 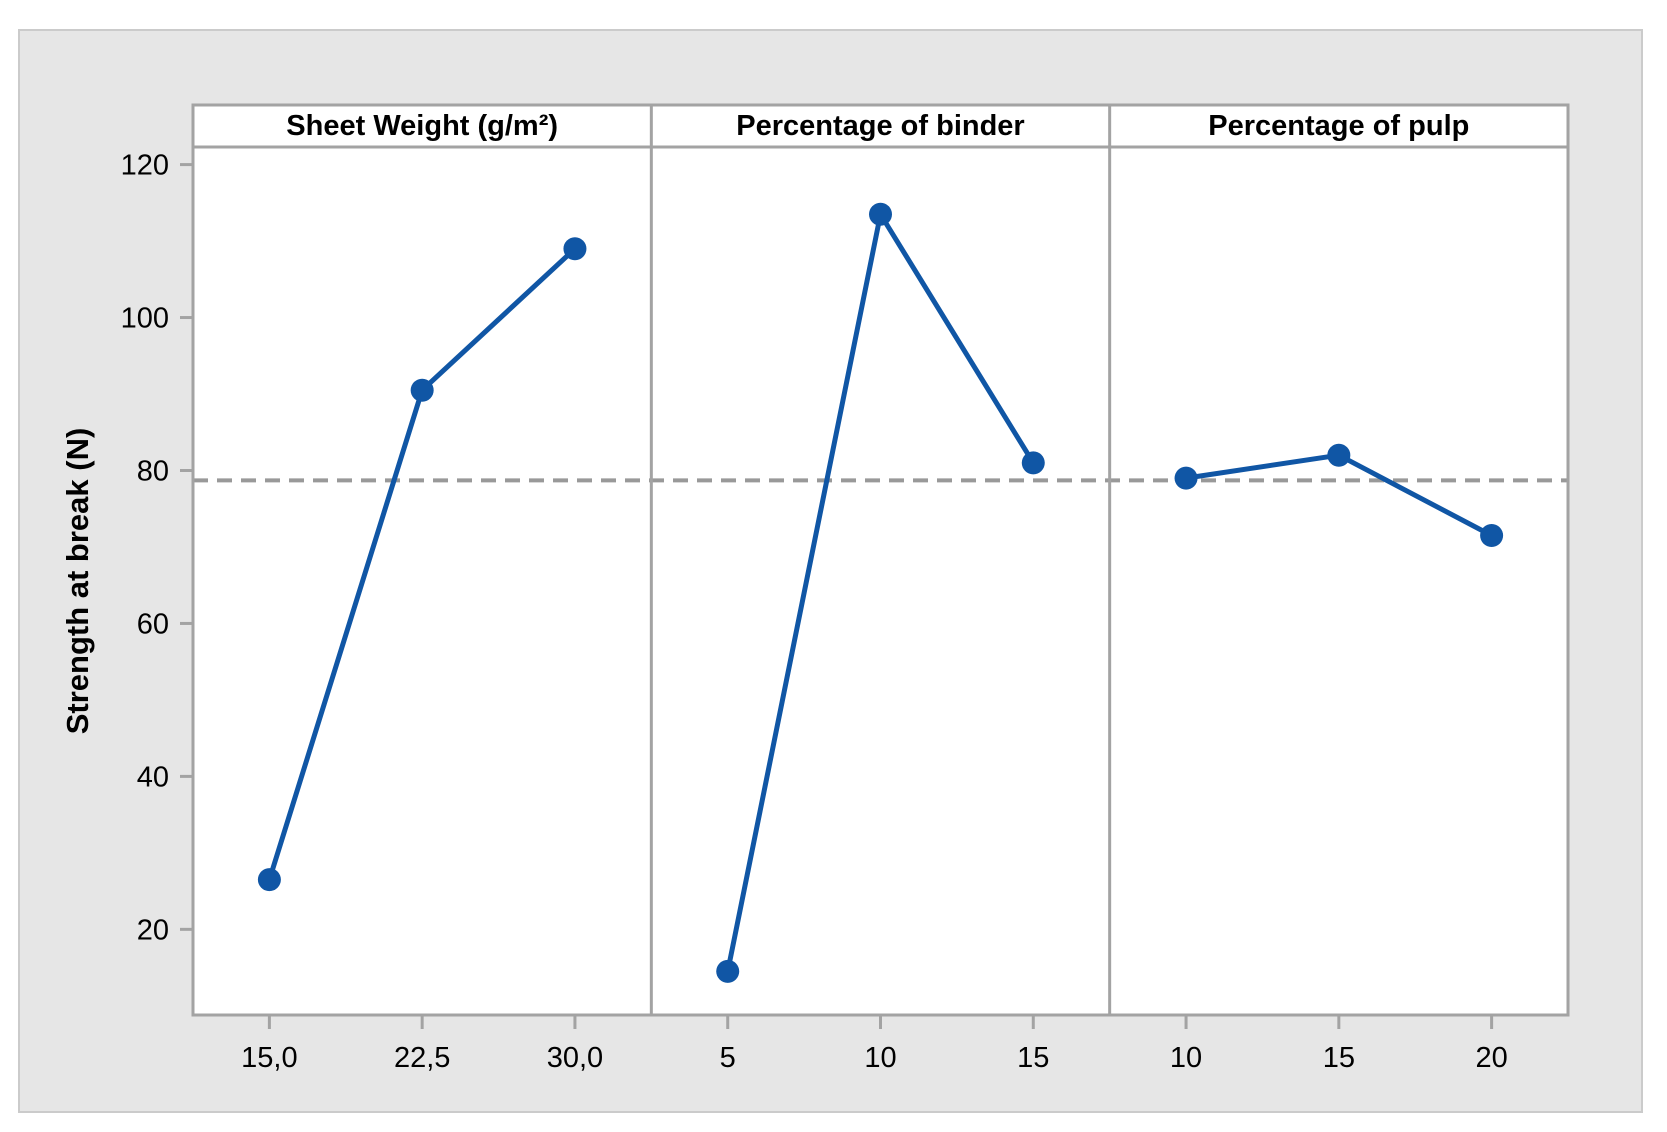 What do you see at coordinates (422, 126) in the screenshot?
I see `panel-title: Sheet Weight (g/m²)` at bounding box center [422, 126].